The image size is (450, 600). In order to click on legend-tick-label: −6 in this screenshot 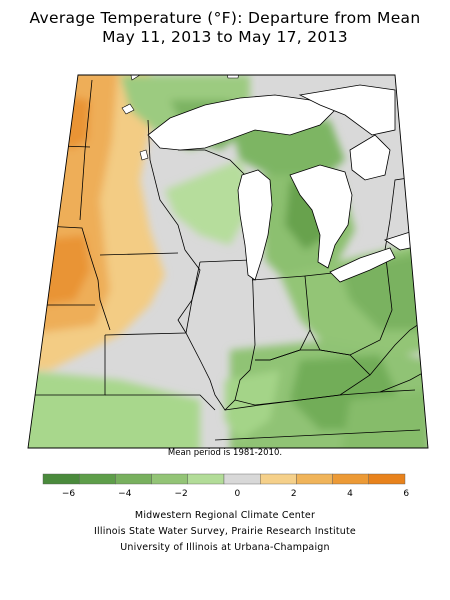, I will do `click(69, 494)`.